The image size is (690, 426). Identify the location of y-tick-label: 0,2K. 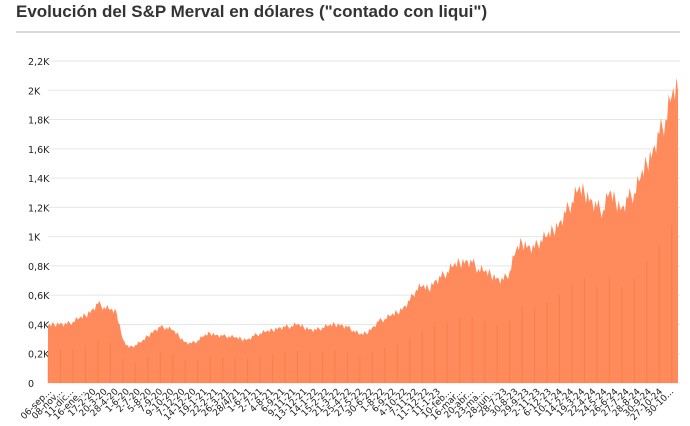
(39, 355).